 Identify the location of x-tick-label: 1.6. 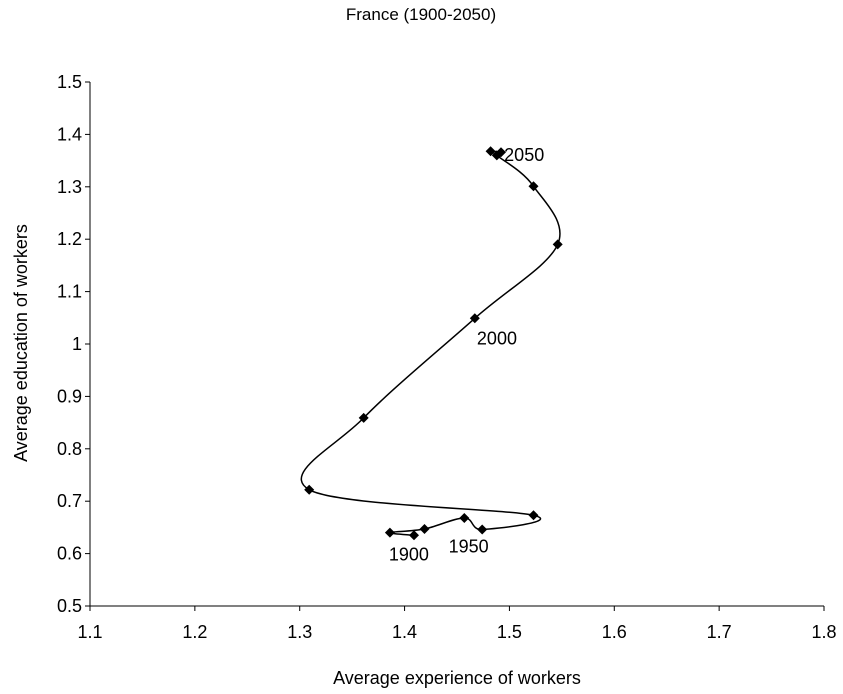
(614, 632).